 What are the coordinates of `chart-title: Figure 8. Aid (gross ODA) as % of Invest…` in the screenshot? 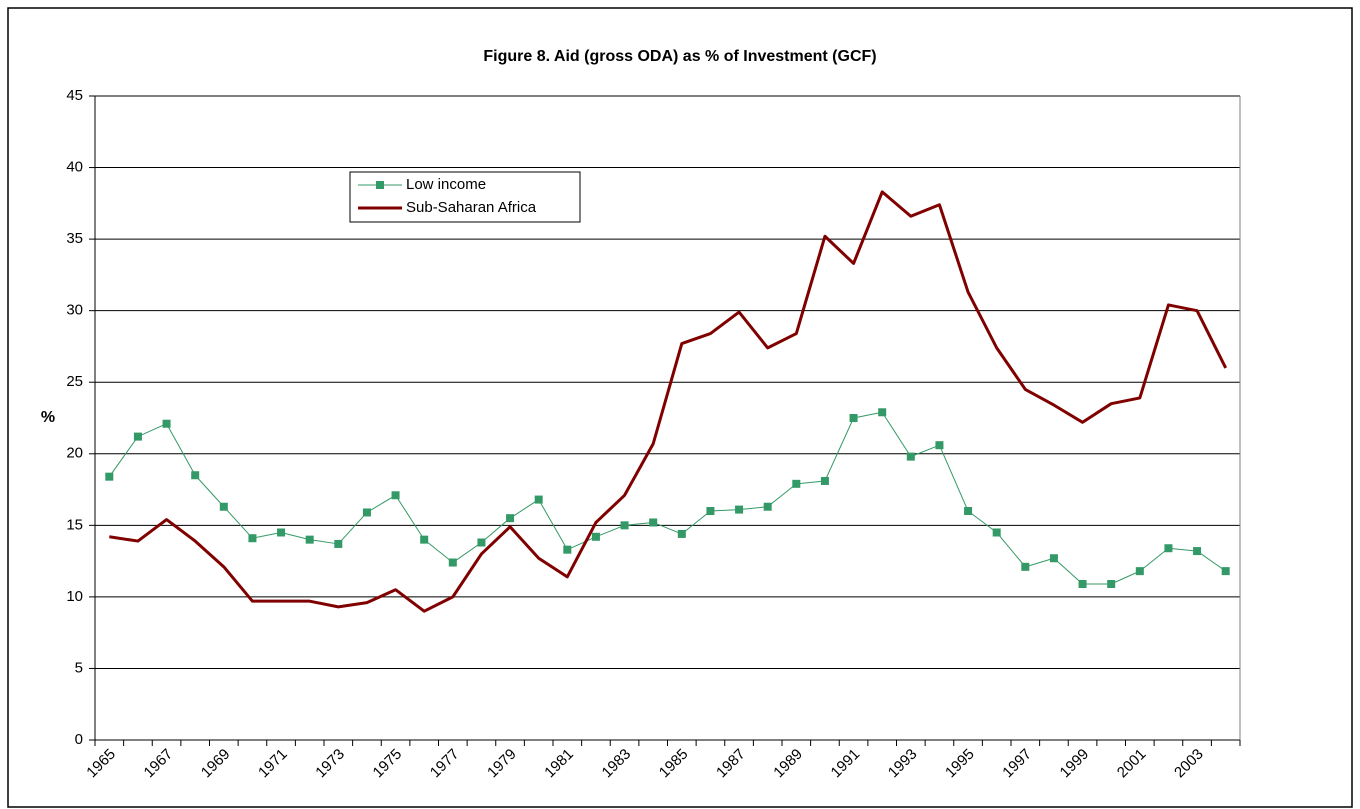 It's located at (679, 56).